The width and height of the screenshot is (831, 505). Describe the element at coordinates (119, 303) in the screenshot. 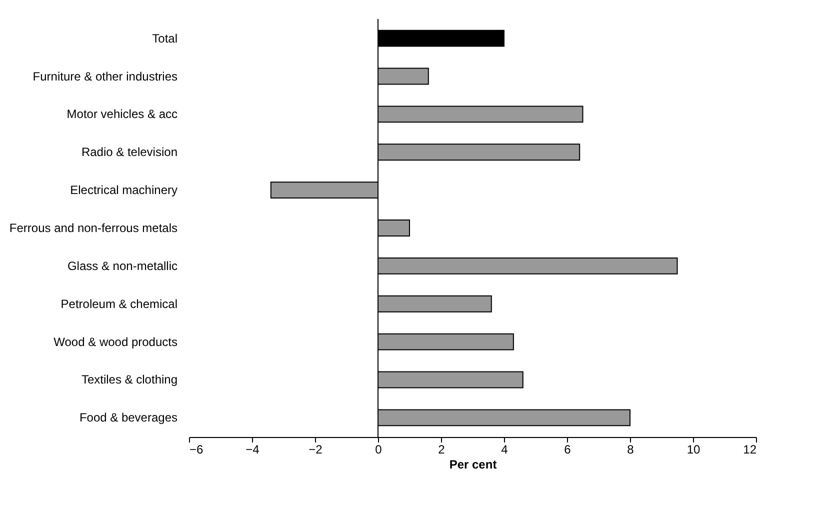

I see `y-tick-label: Petroleum & chemical` at that location.